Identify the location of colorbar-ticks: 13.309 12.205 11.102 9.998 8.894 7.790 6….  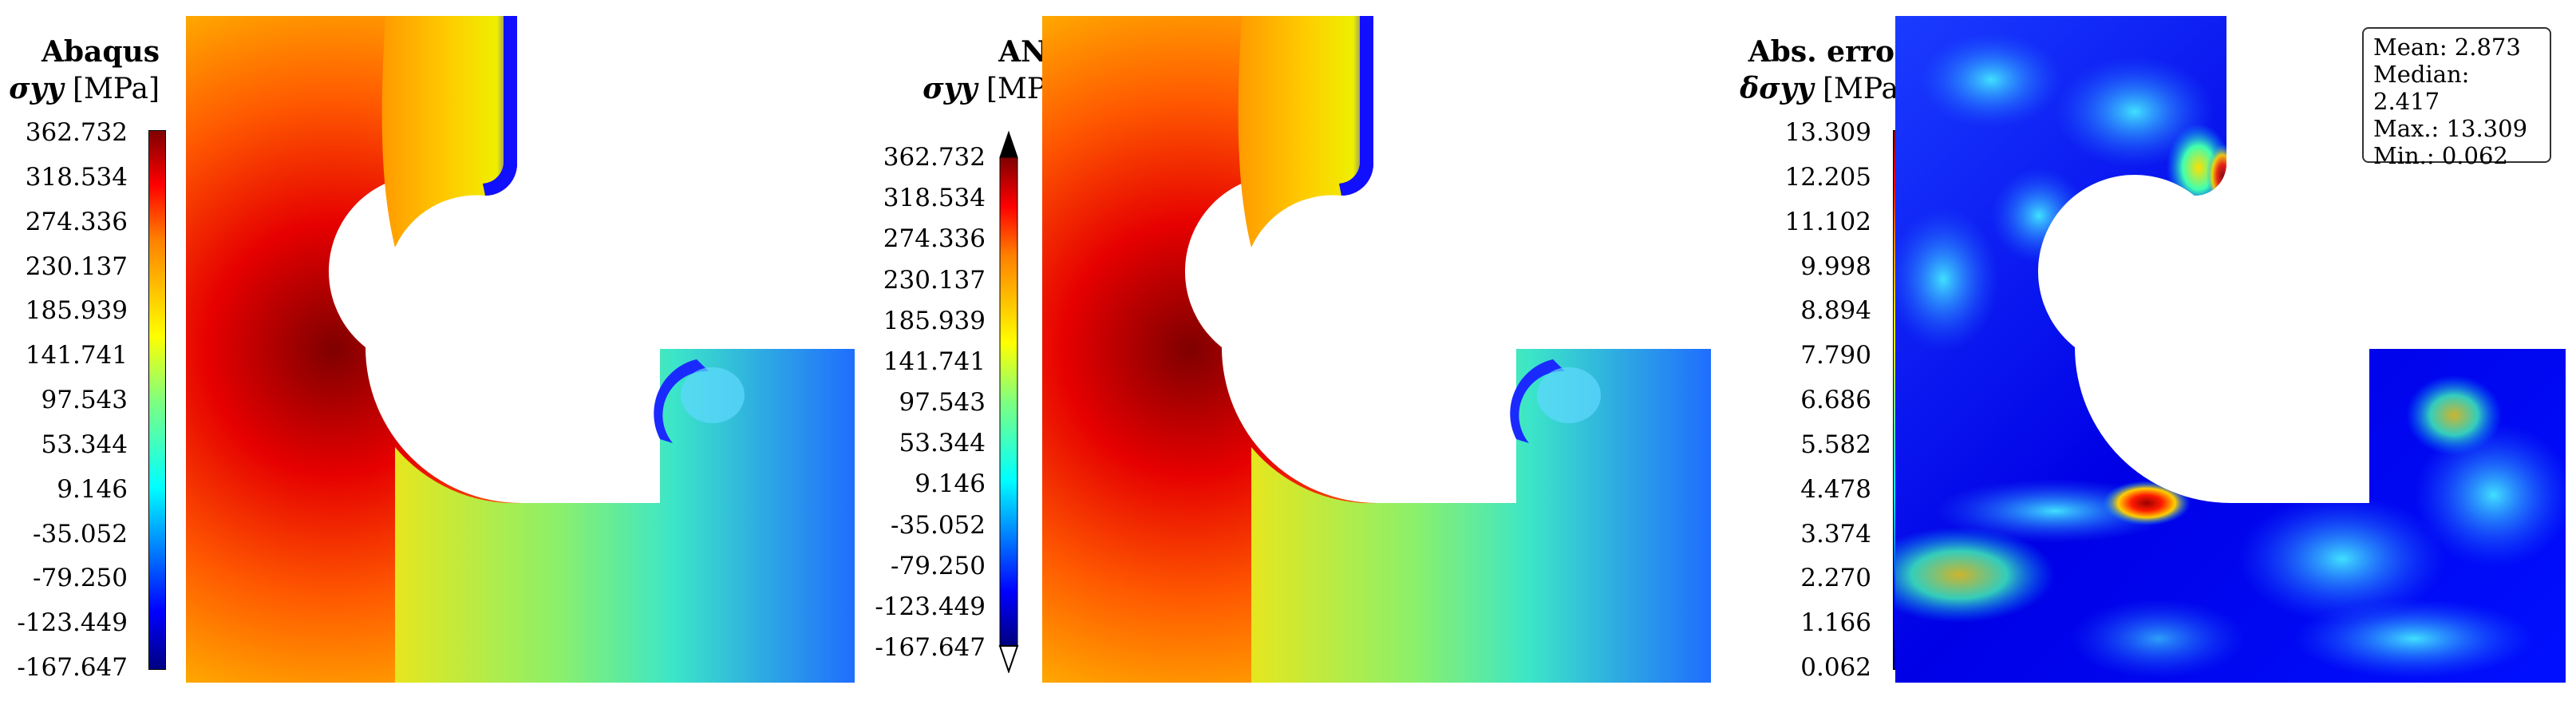
(1793, 400).